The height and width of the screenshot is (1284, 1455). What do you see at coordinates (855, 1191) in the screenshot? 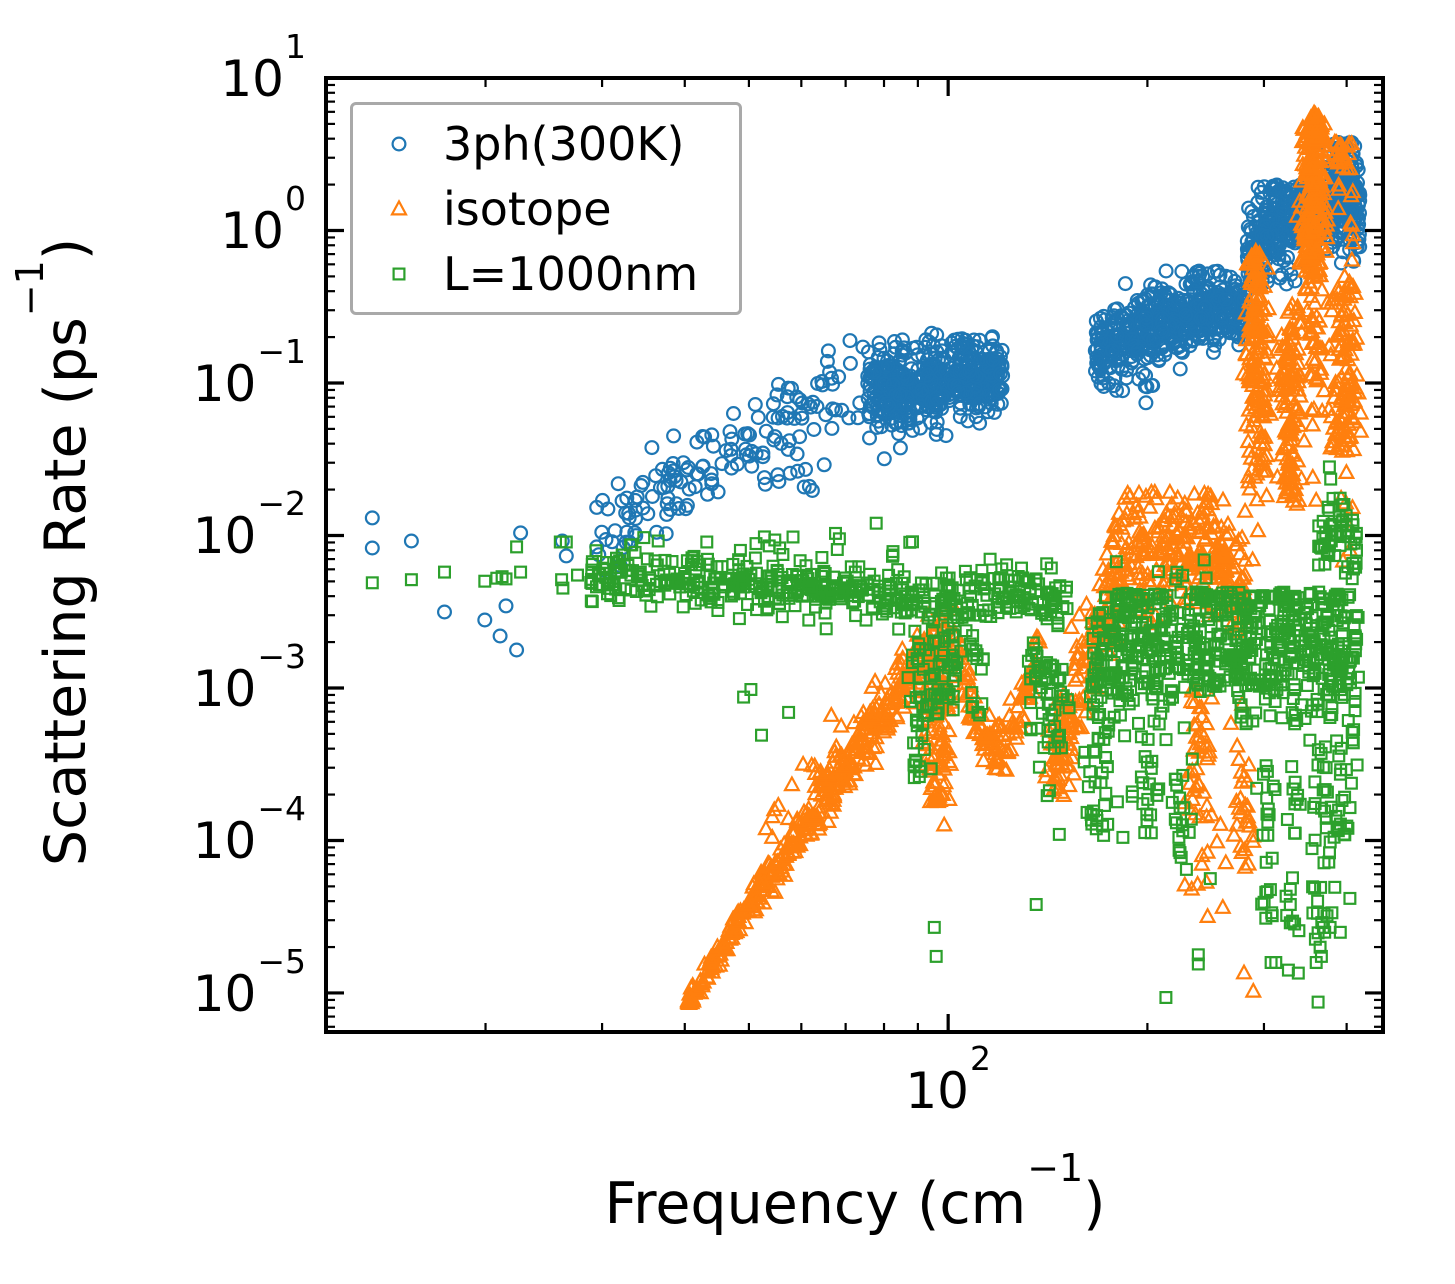
I see `x-axis-label: Frequency (cm−1)` at bounding box center [855, 1191].